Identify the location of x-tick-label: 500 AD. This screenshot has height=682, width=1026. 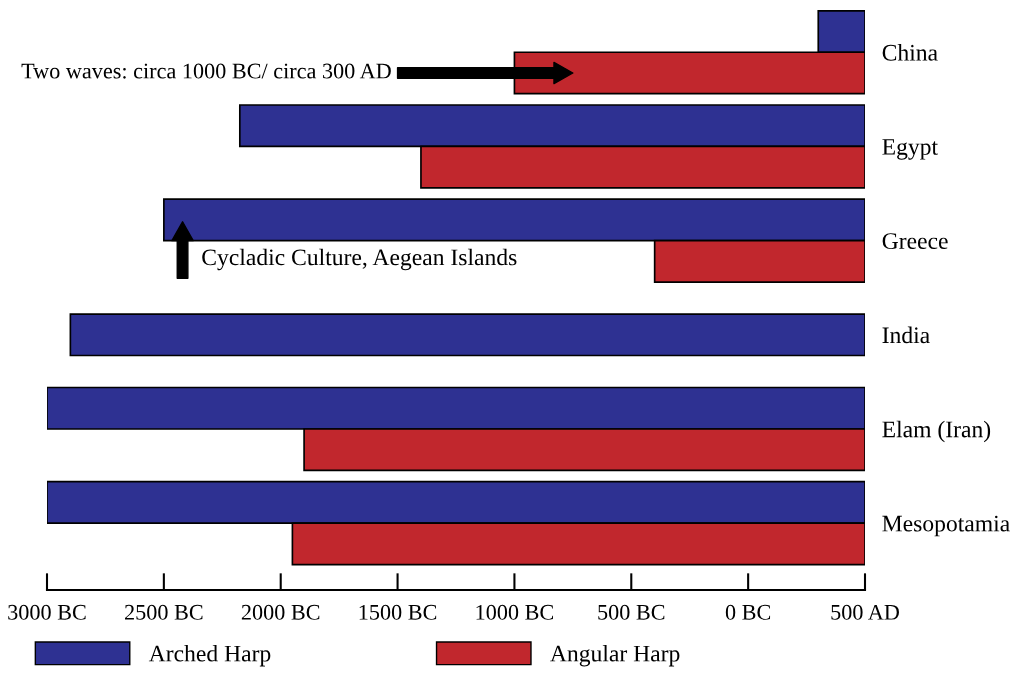
(865, 612).